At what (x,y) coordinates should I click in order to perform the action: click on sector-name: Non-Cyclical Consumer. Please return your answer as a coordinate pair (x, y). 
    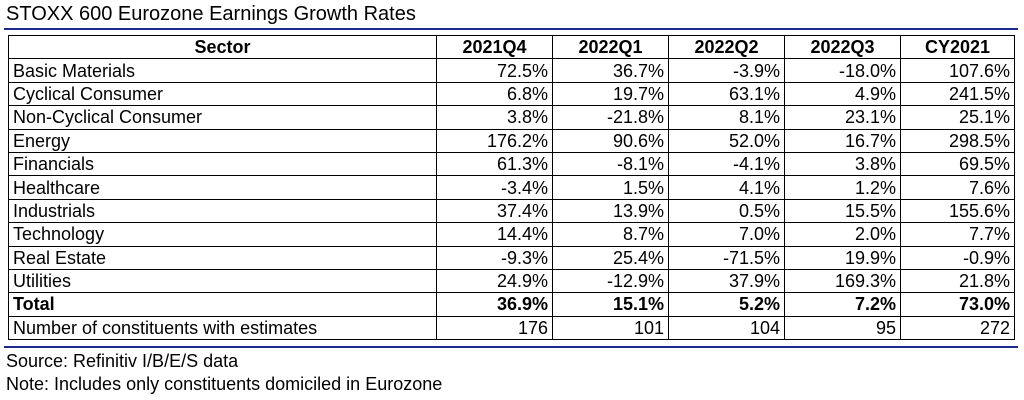
    Looking at the image, I should click on (222, 117).